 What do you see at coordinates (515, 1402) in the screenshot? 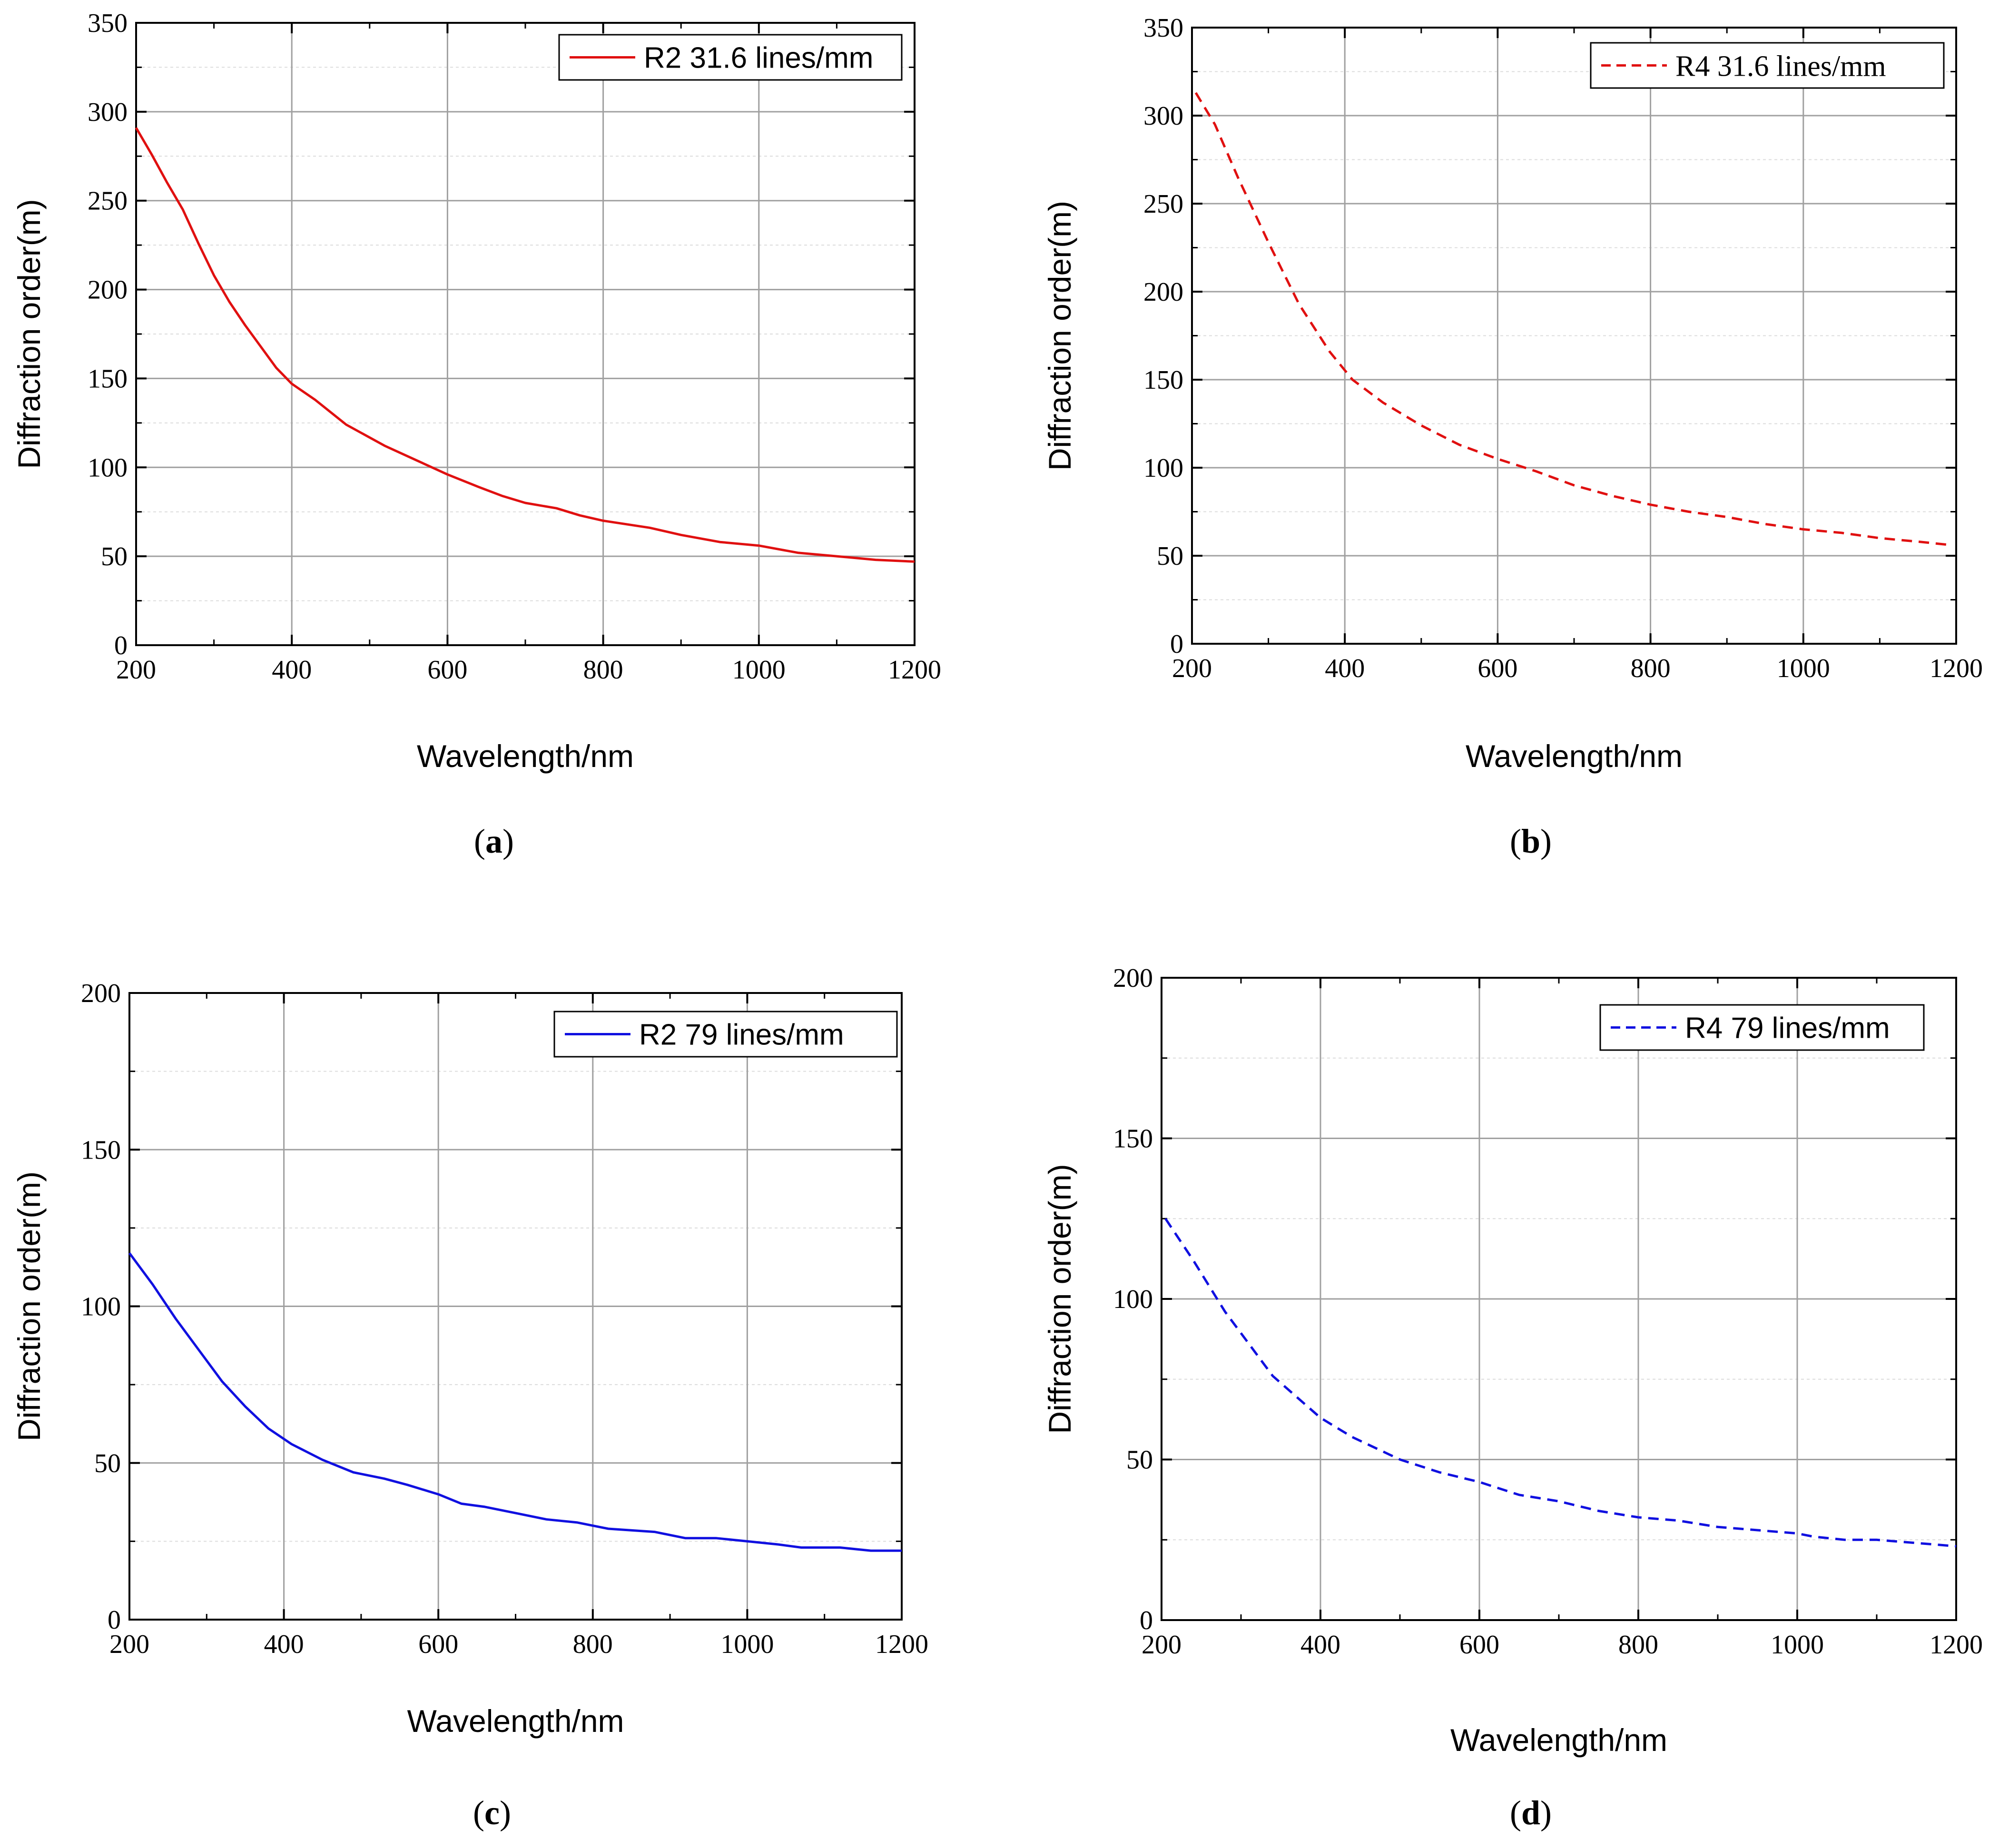
I see `series-line-c` at bounding box center [515, 1402].